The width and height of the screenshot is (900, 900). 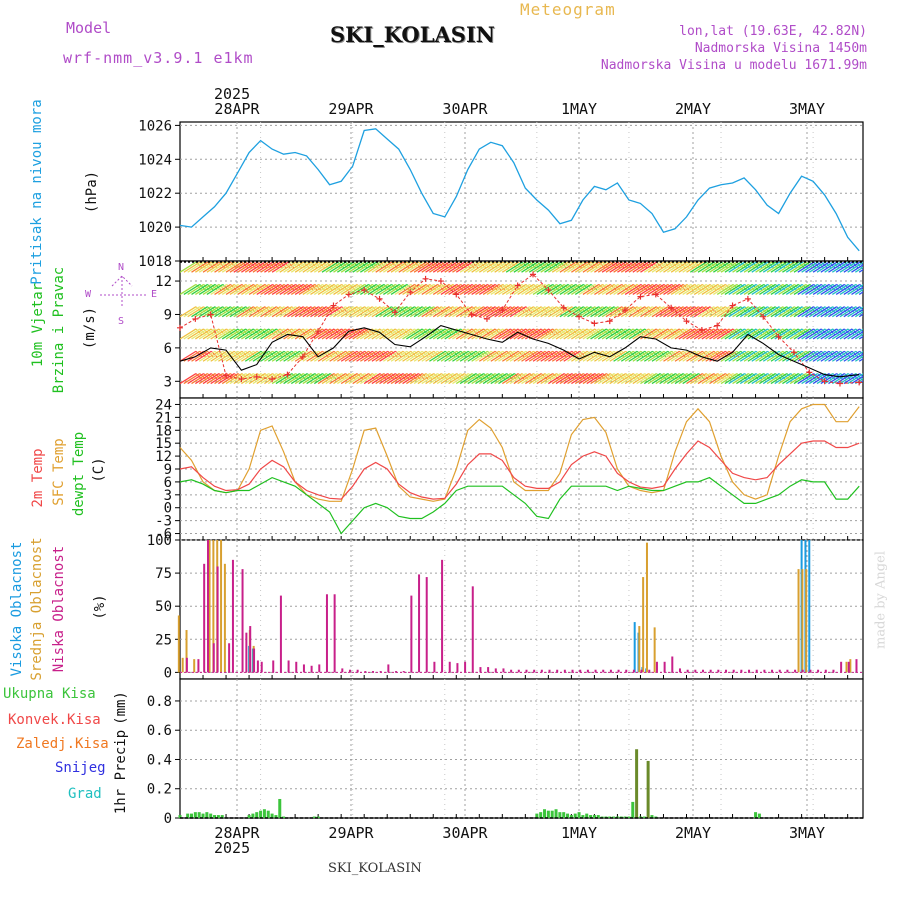 I want to click on clouds-ytick-label: 75, so click(x=163, y=574).